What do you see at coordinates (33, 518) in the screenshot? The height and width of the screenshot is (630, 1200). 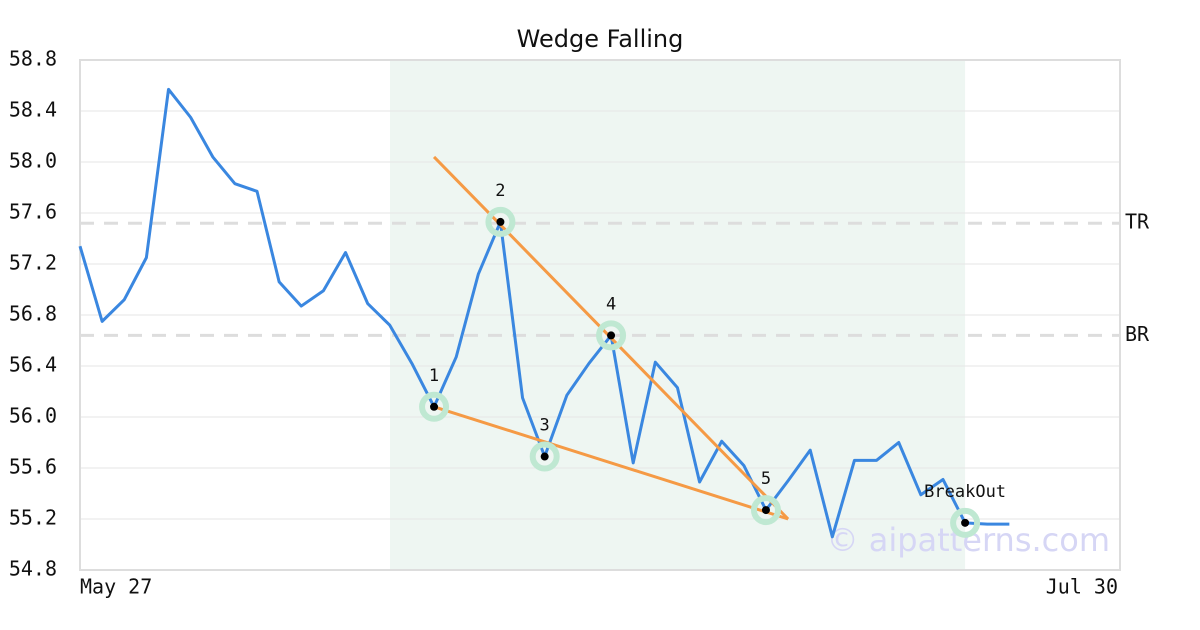 I see `y-tick-label: 55.2` at bounding box center [33, 518].